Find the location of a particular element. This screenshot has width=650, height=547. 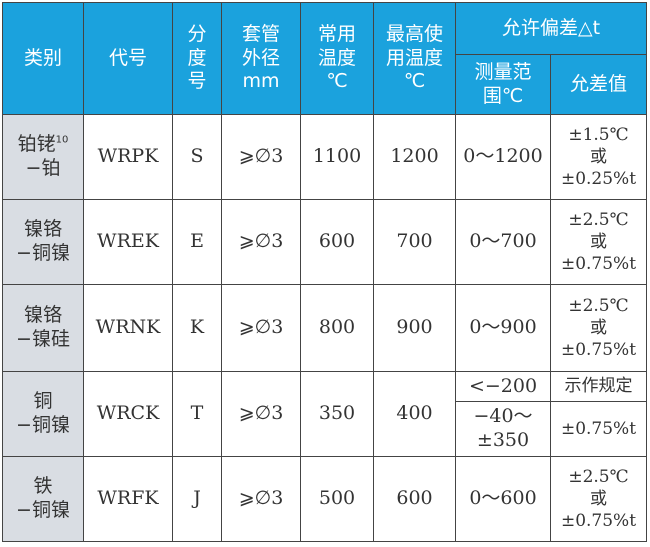

range-cell: −40～ ±350 is located at coordinates (503, 429).